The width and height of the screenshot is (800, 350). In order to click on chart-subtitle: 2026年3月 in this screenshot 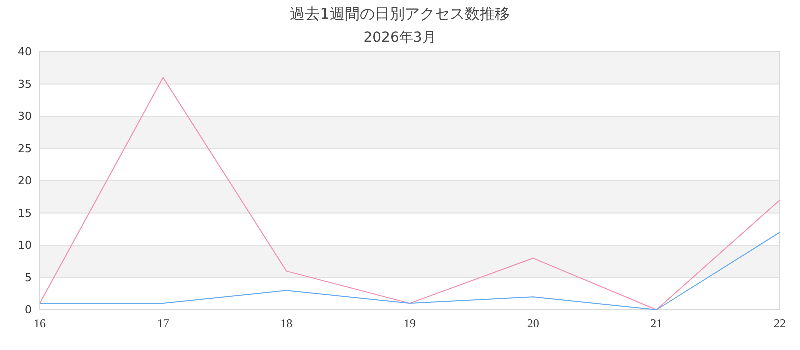, I will do `click(400, 38)`.